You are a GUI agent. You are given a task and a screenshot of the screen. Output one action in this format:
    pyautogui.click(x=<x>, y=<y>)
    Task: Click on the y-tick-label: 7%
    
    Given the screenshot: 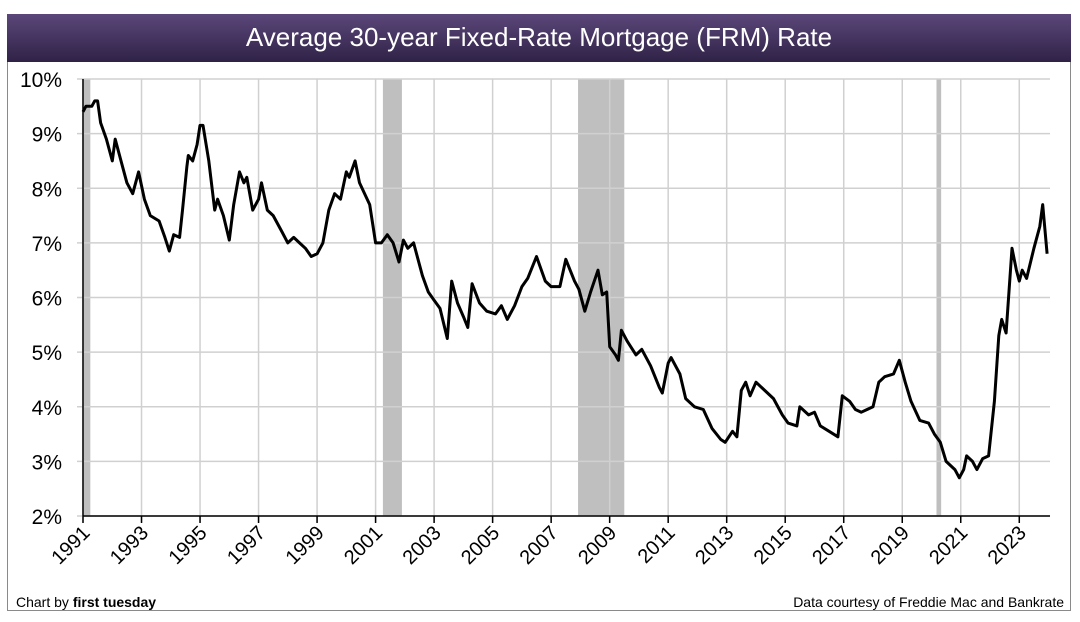 What is the action you would take?
    pyautogui.click(x=47, y=244)
    